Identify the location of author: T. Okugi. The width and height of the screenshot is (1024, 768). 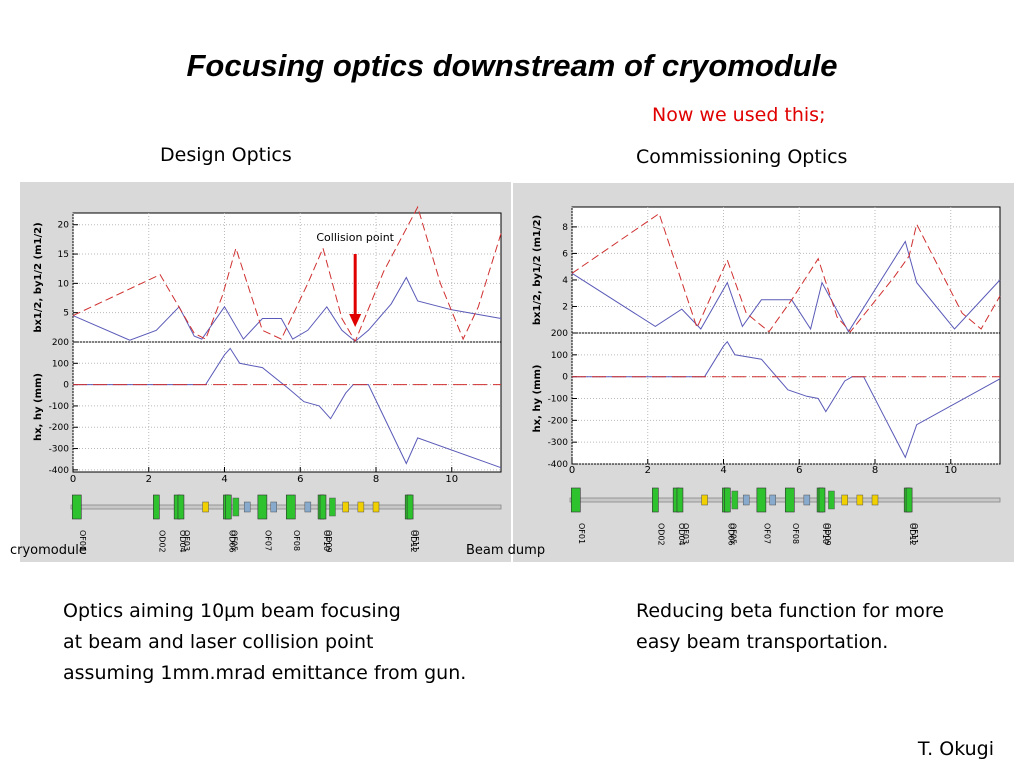
(955, 749).